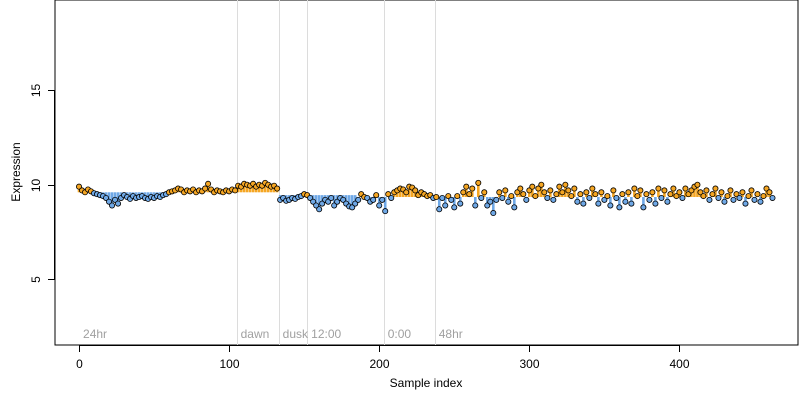 Image resolution: width=800 pixels, height=400 pixels. What do you see at coordinates (383, 358) in the screenshot?
I see `x-axis: 0 100 200 300 400` at bounding box center [383, 358].